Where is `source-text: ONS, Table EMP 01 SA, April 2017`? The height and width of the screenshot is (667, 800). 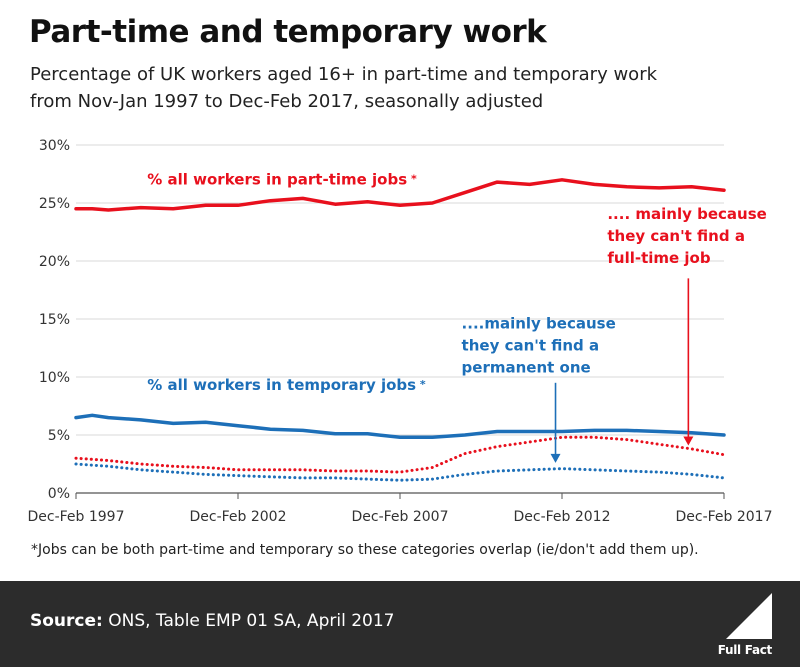
source-text: ONS, Table EMP 01 SA, April 2017 is located at coordinates (248, 621).